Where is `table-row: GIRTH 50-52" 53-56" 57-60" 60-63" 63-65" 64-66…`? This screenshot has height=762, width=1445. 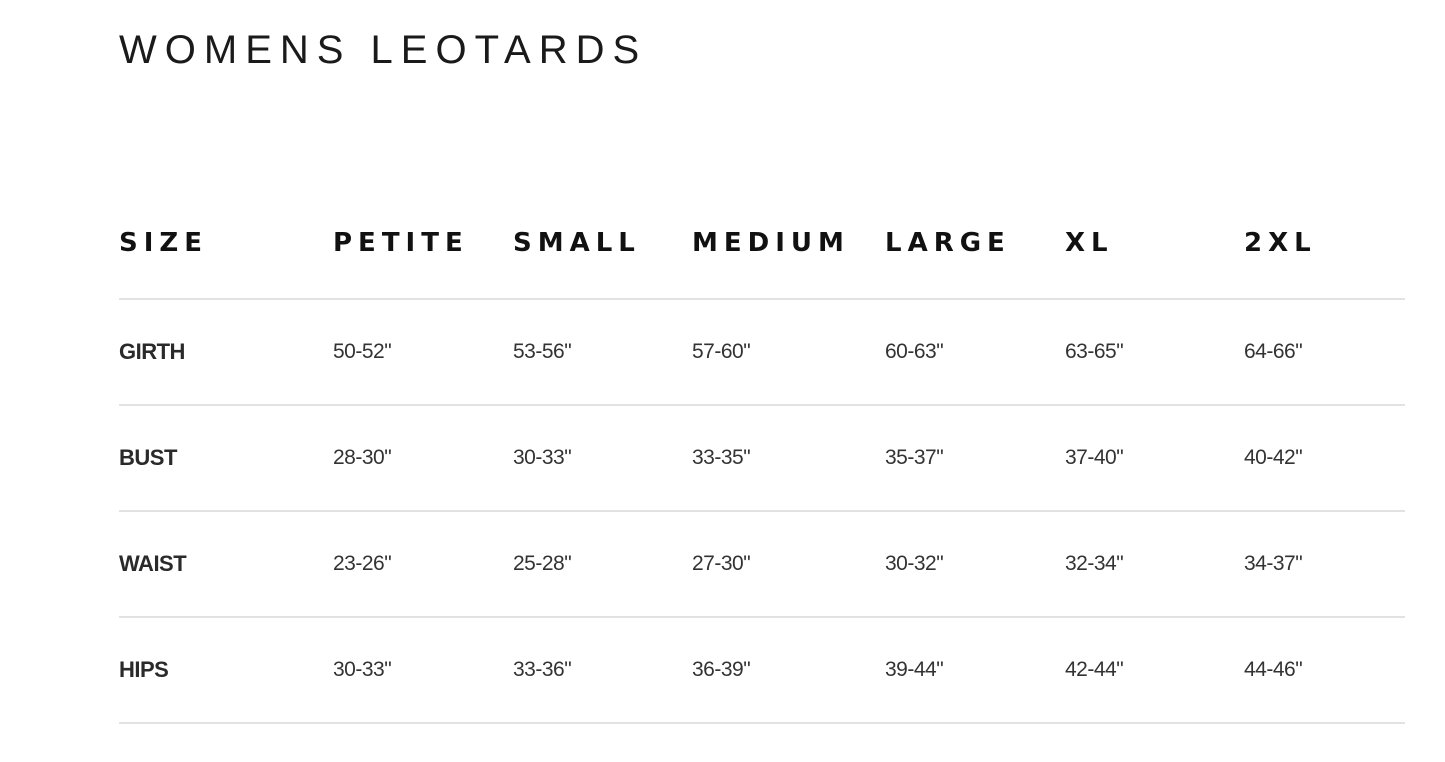 table-row: GIRTH 50-52" 53-56" 57-60" 60-63" 63-65" 64-66… is located at coordinates (762, 353).